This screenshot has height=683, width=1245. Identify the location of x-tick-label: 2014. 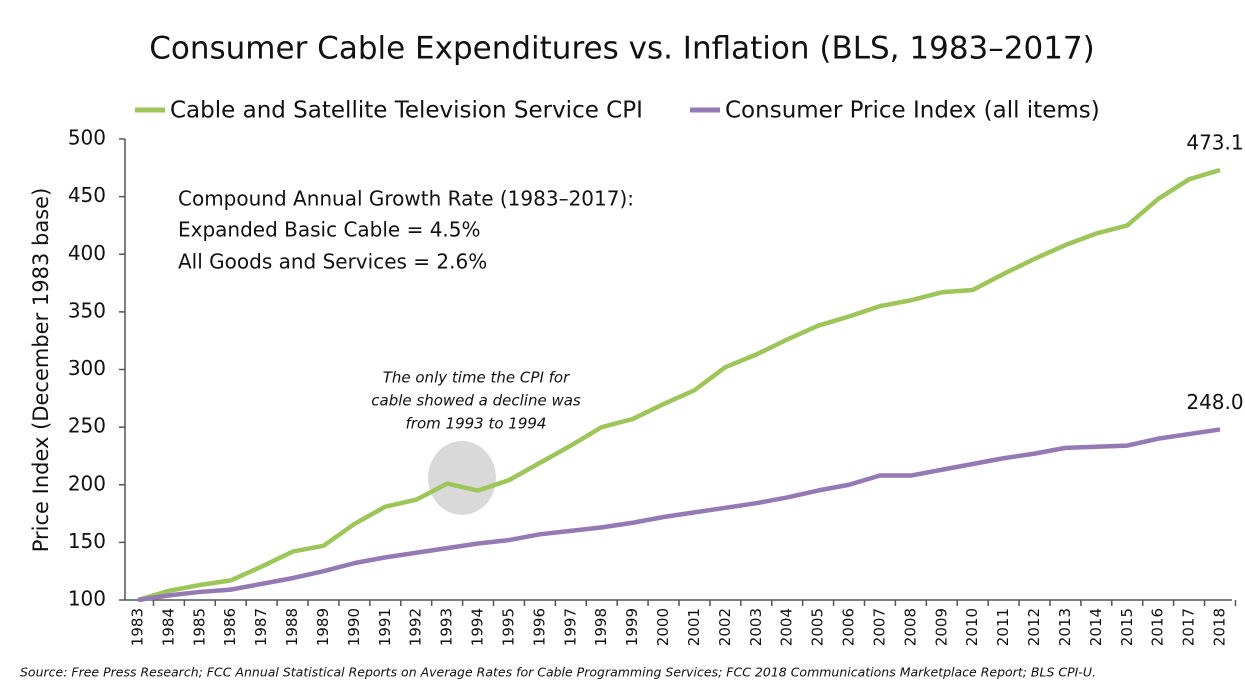
(1096, 627).